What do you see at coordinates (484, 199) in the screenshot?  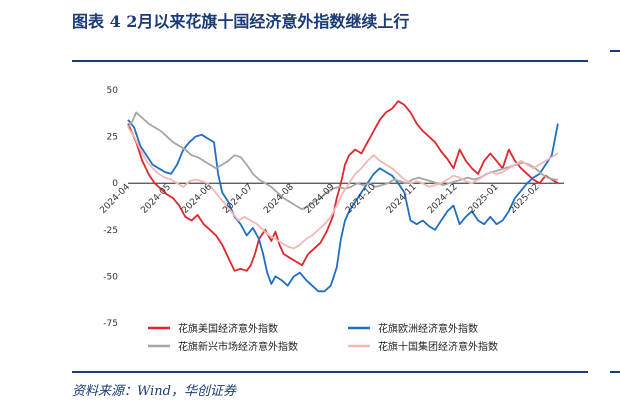 I see `x-tick-label: 2025-01` at bounding box center [484, 199].